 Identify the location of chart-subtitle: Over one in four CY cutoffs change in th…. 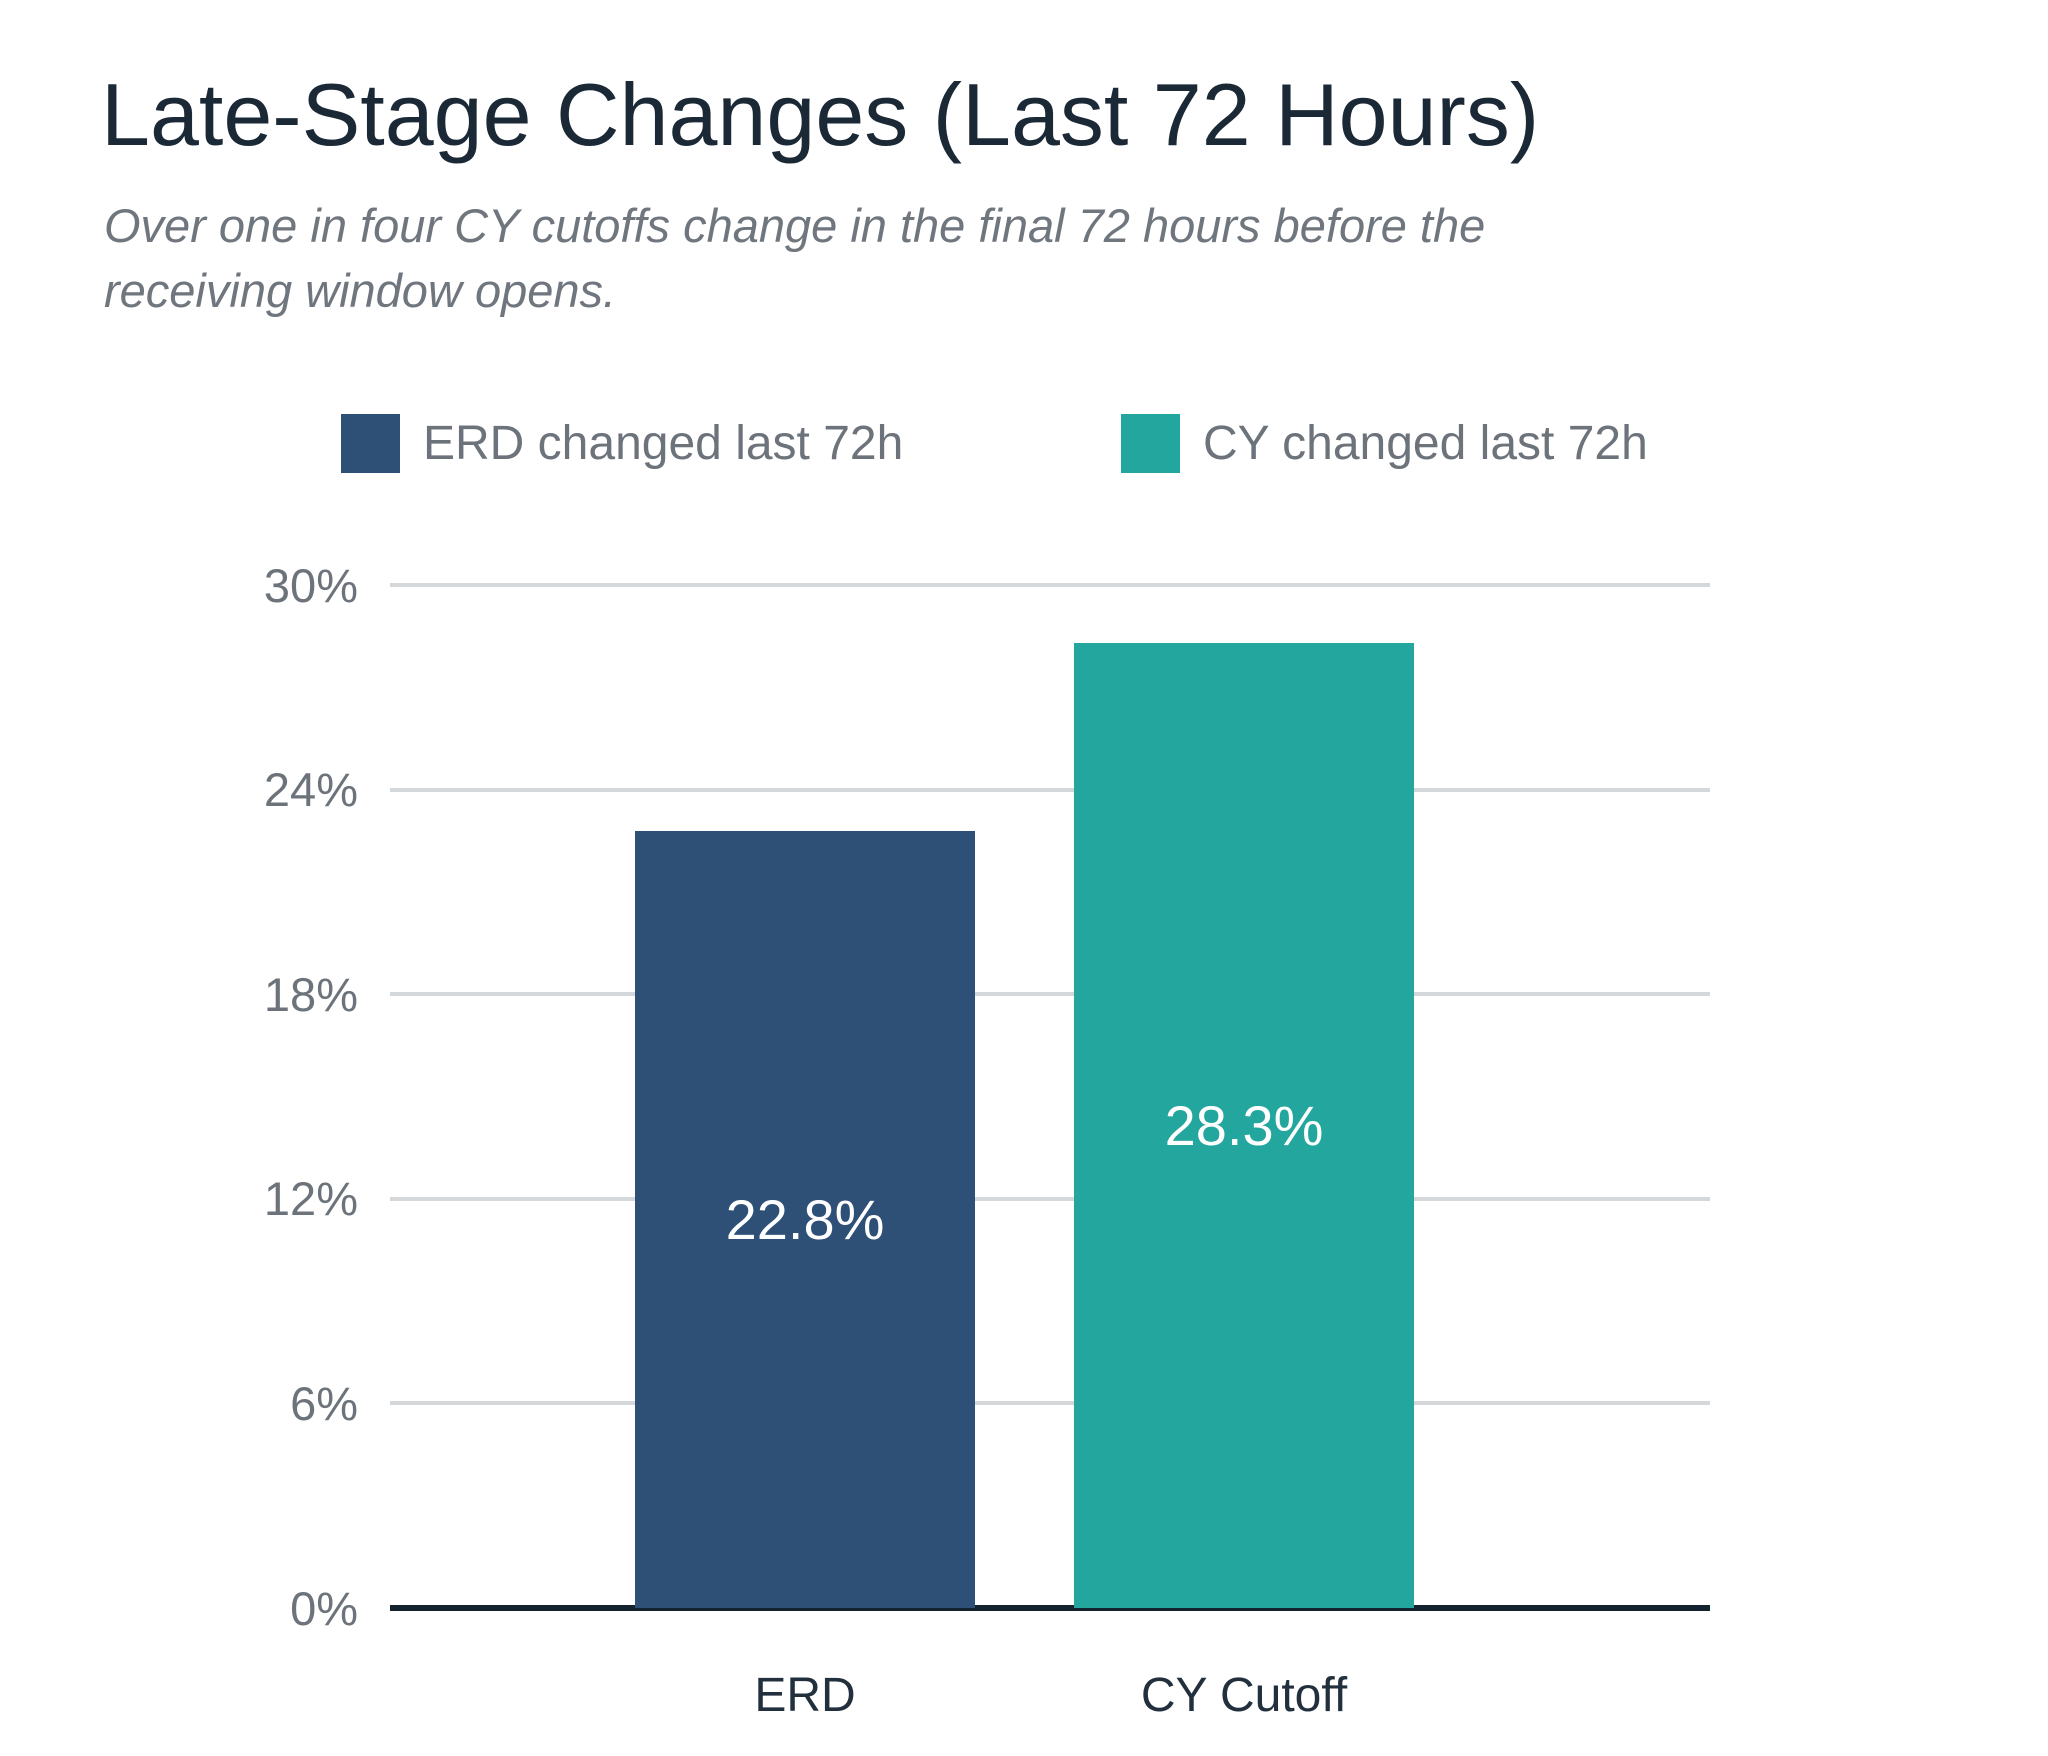
(795, 258).